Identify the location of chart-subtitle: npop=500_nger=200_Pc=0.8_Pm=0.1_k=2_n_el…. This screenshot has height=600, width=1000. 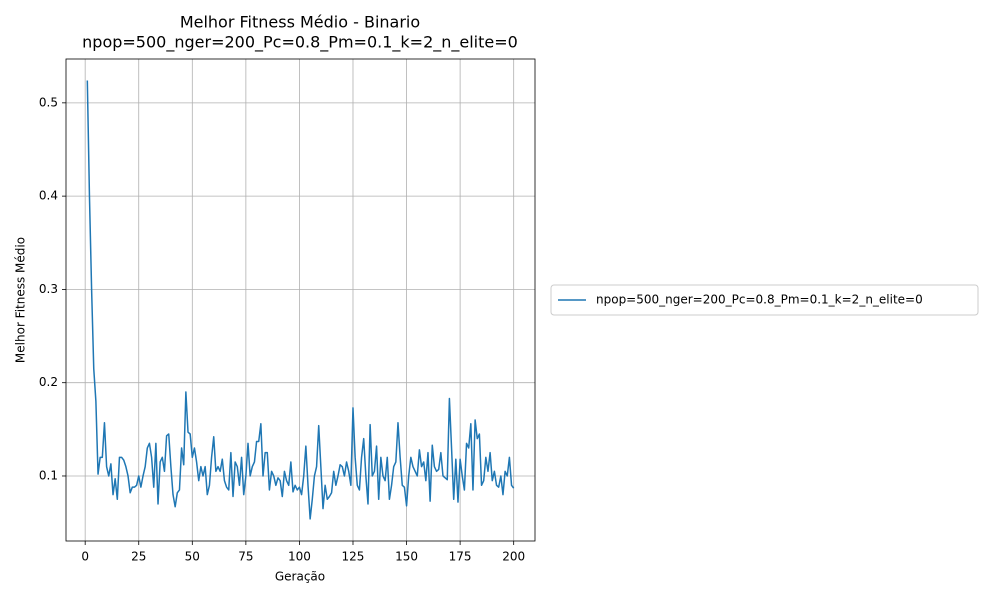
(300, 43).